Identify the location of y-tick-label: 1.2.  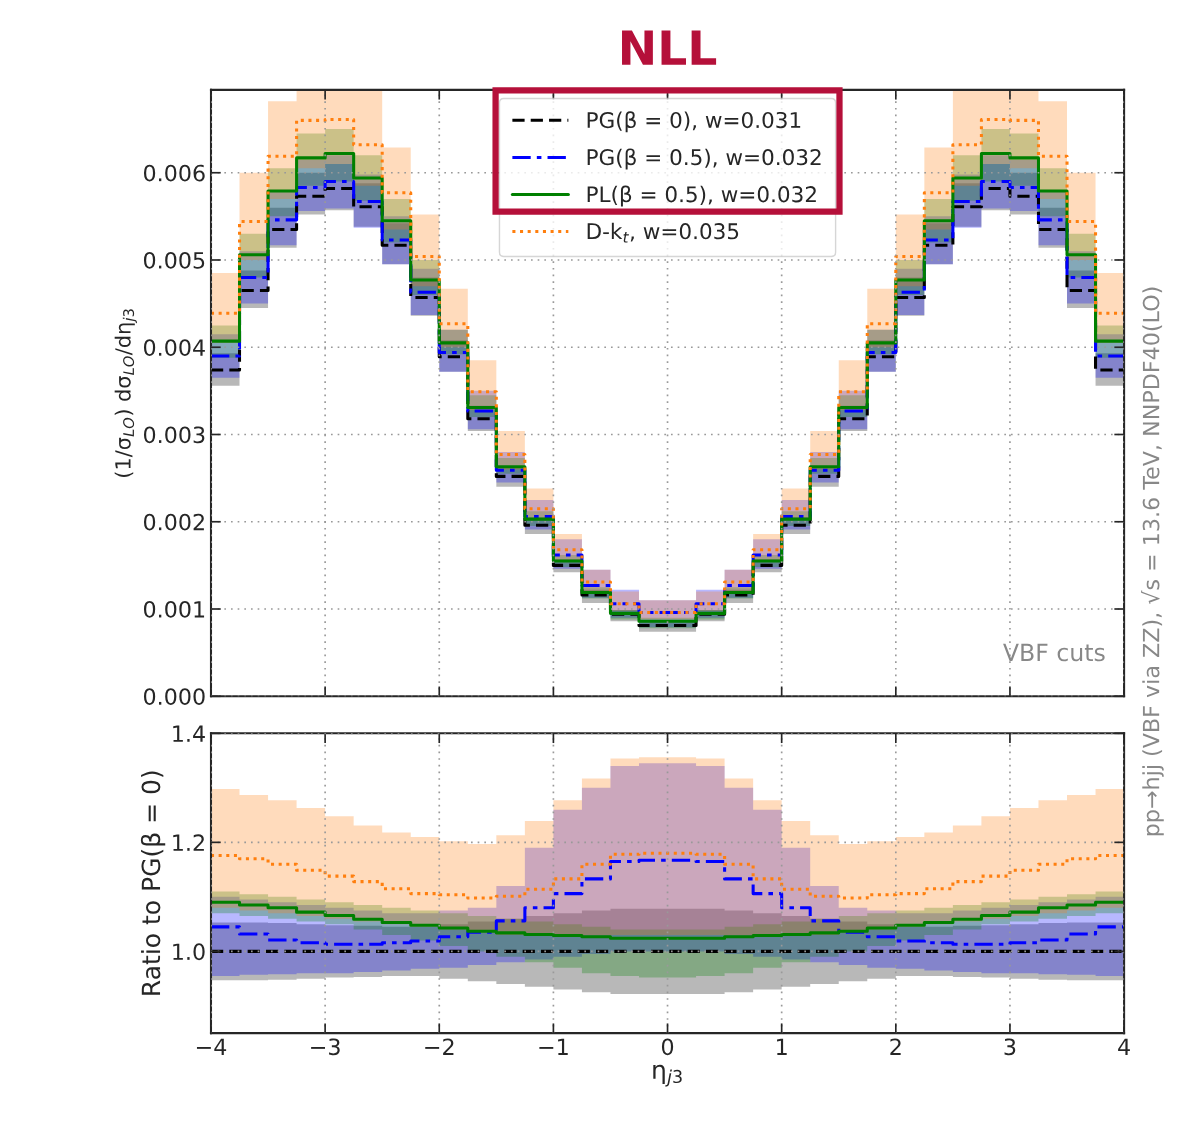
(188, 842).